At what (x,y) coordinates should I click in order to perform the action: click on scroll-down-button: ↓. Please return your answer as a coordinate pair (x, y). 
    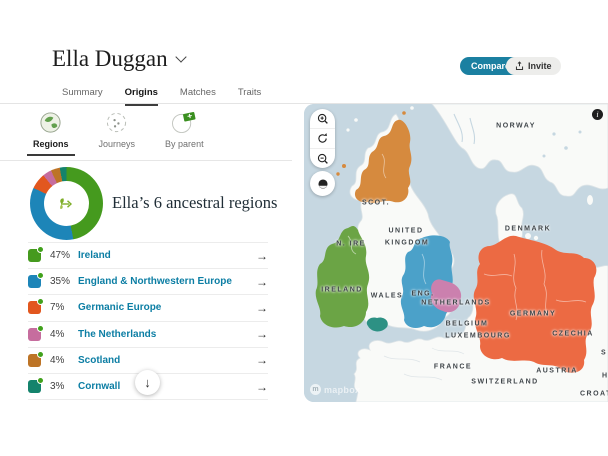
    Looking at the image, I should click on (147, 382).